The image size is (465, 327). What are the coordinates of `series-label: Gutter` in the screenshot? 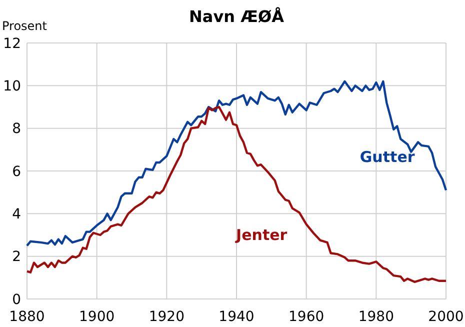 It's located at (388, 157).